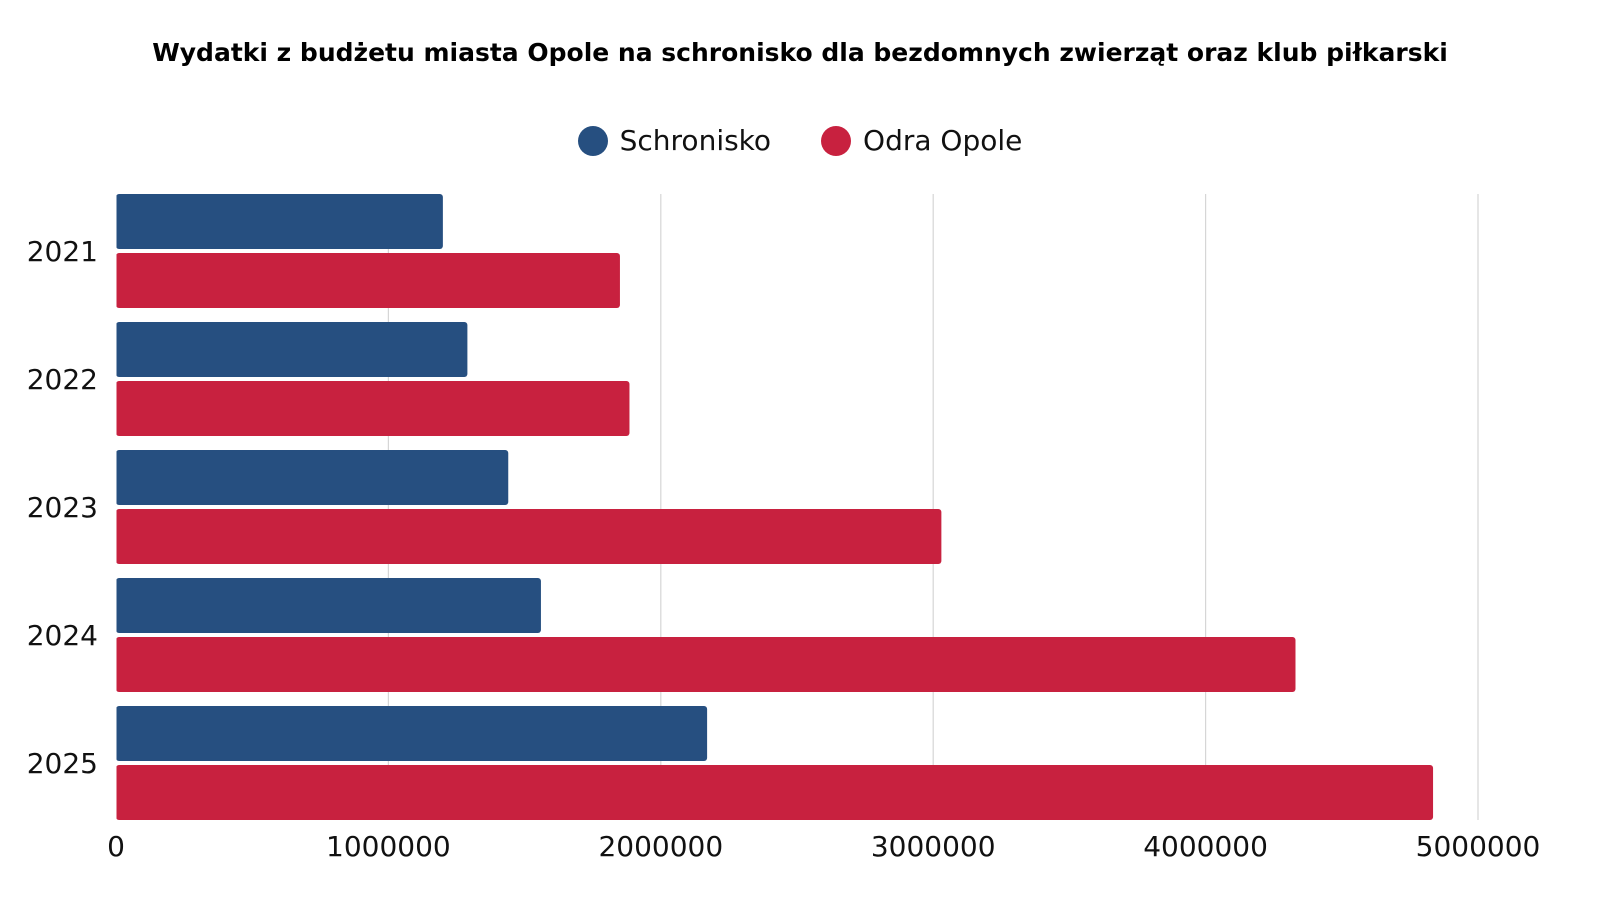 This screenshot has height=900, width=1600. What do you see at coordinates (592, 140) in the screenshot?
I see `legend-marker-schronisko` at bounding box center [592, 140].